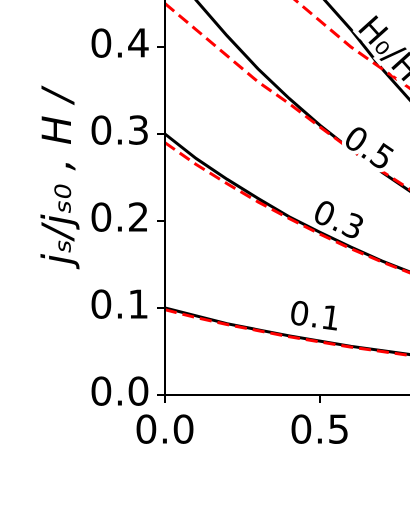  I want to click on y-tick-label: 0.2, so click(120, 219).